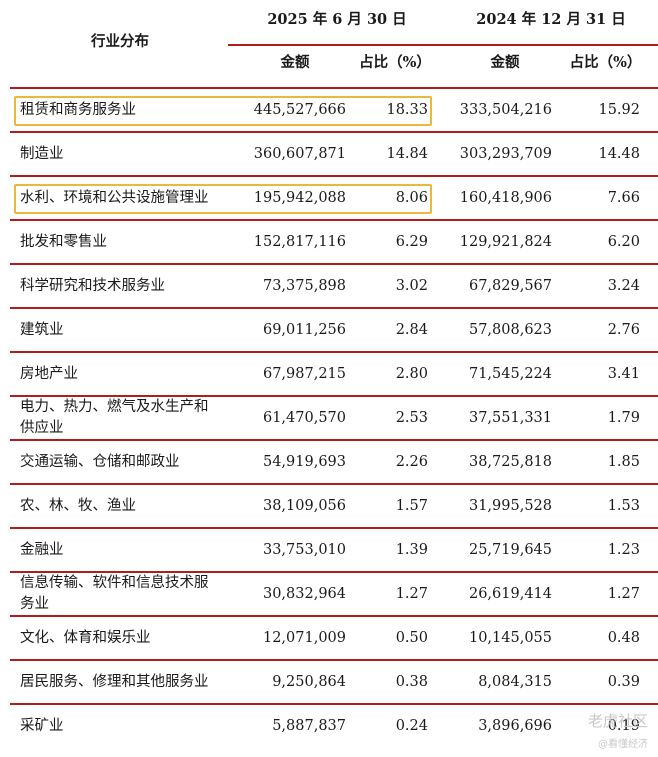 This screenshot has height=757, width=658. Describe the element at coordinates (510, 594) in the screenshot. I see `amount-2024: 26,619,414` at that location.